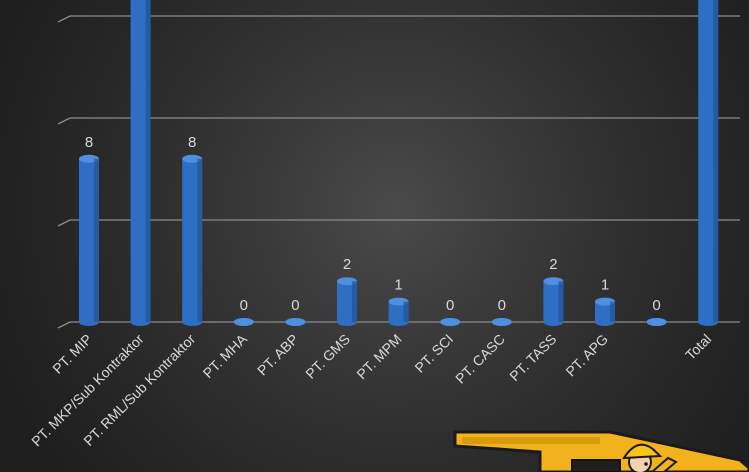 Image resolution: width=749 pixels, height=472 pixels. Describe the element at coordinates (532, 357) in the screenshot. I see `x-tick-label: PT. TASS` at that location.